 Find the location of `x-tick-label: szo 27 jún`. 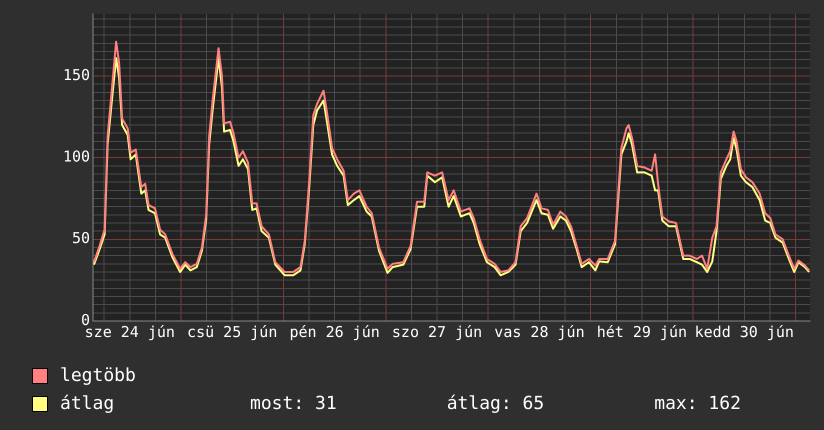

x-tick-label: szo 27 jún is located at coordinates (437, 331).